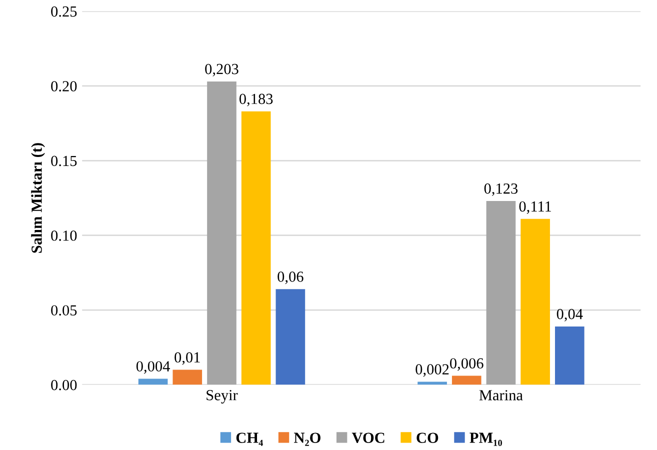 The height and width of the screenshot is (450, 657). Describe the element at coordinates (368, 438) in the screenshot. I see `legend-label: VOC` at that location.